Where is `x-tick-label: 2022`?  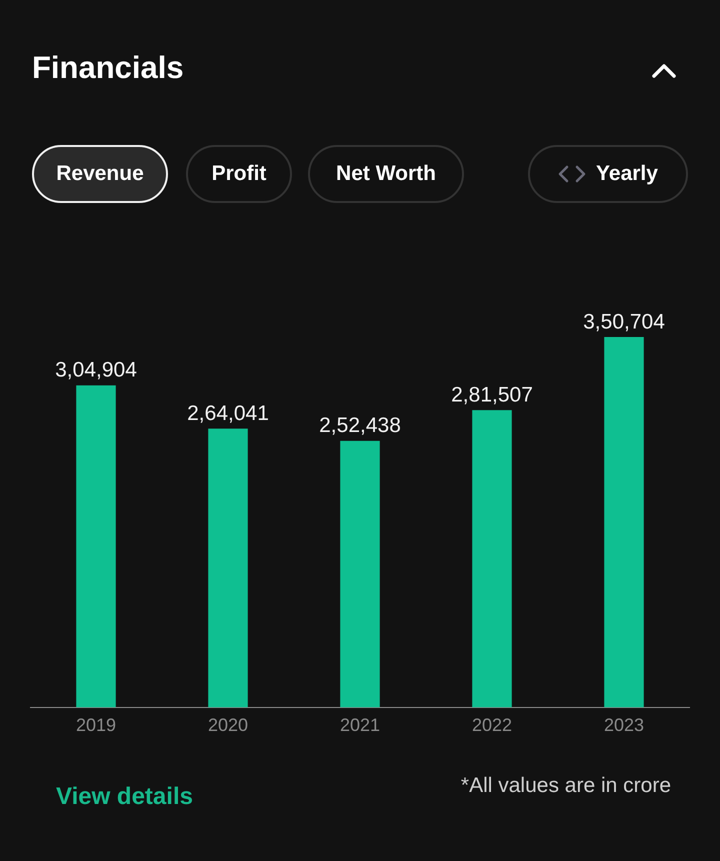 x-tick-label: 2022 is located at coordinates (492, 725).